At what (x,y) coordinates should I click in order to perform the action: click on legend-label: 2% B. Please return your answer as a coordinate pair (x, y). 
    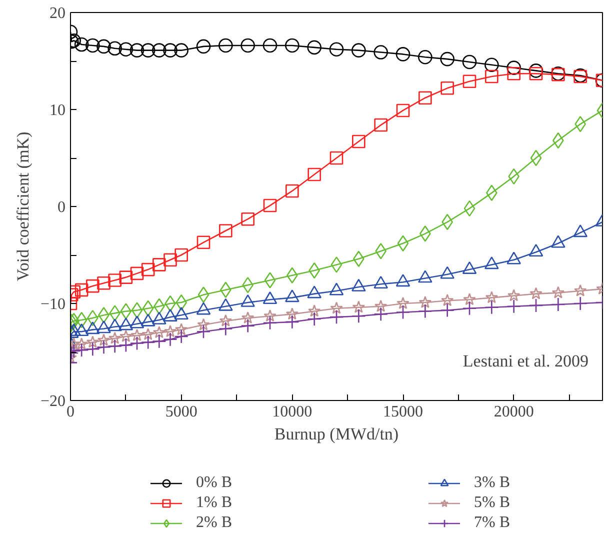
    Looking at the image, I should click on (214, 523).